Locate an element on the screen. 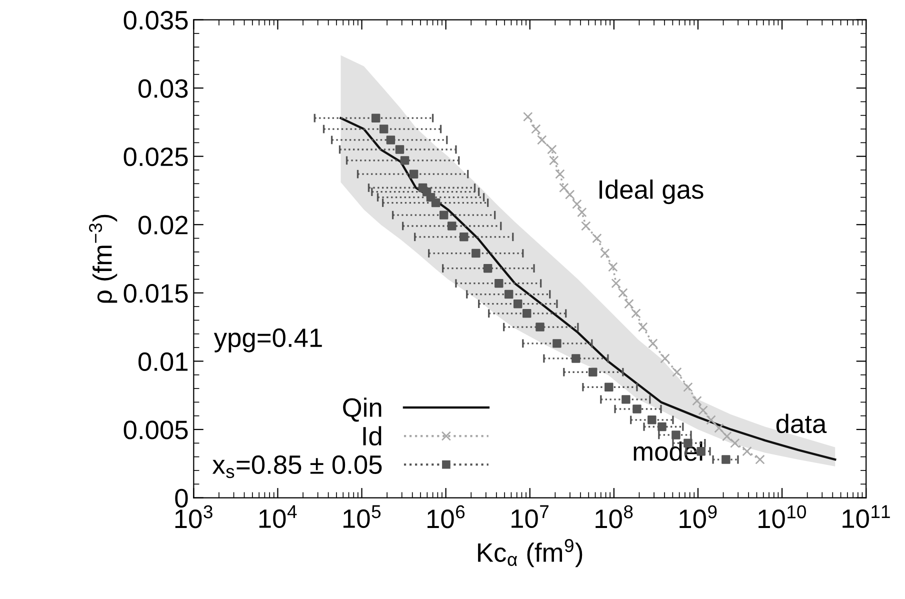 The width and height of the screenshot is (905, 599). x-tick-label: 10$^{8}$ is located at coordinates (614, 516).